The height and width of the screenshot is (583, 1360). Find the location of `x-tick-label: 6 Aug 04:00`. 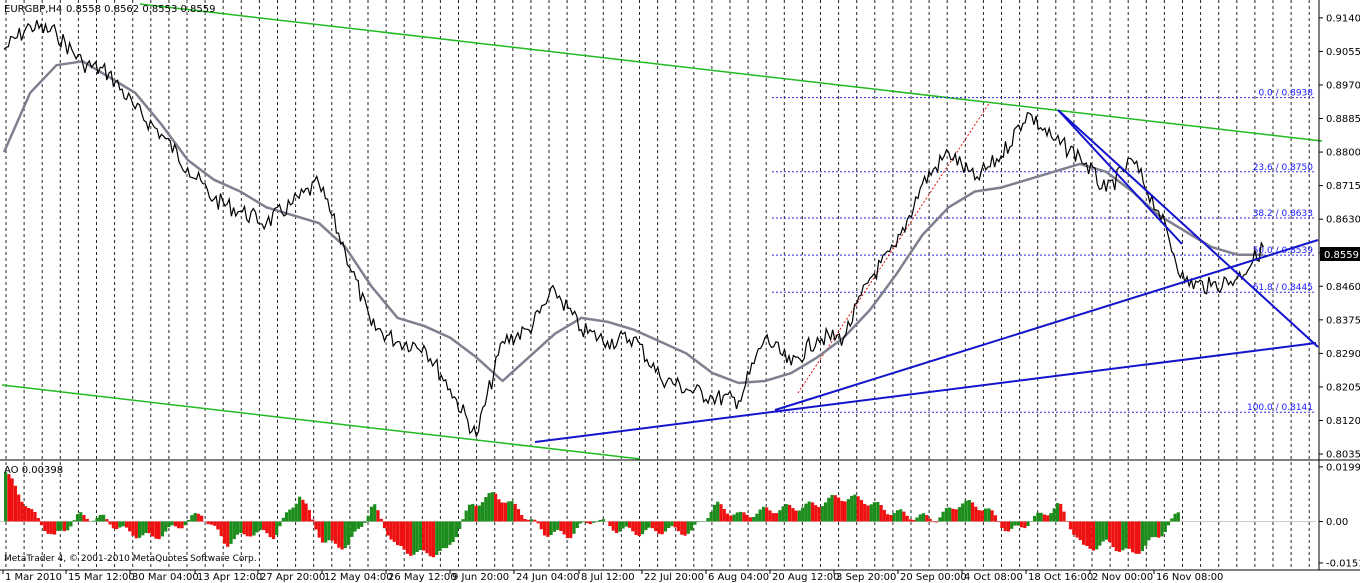

x-tick-label: 6 Aug 04:00 is located at coordinates (738, 577).